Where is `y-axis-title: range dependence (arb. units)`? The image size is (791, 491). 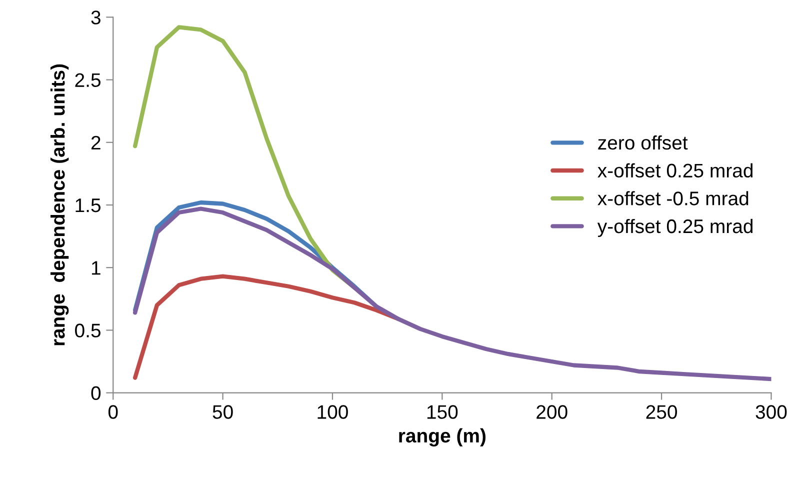
y-axis-title: range dependence (arb. units) is located at coordinates (59, 205).